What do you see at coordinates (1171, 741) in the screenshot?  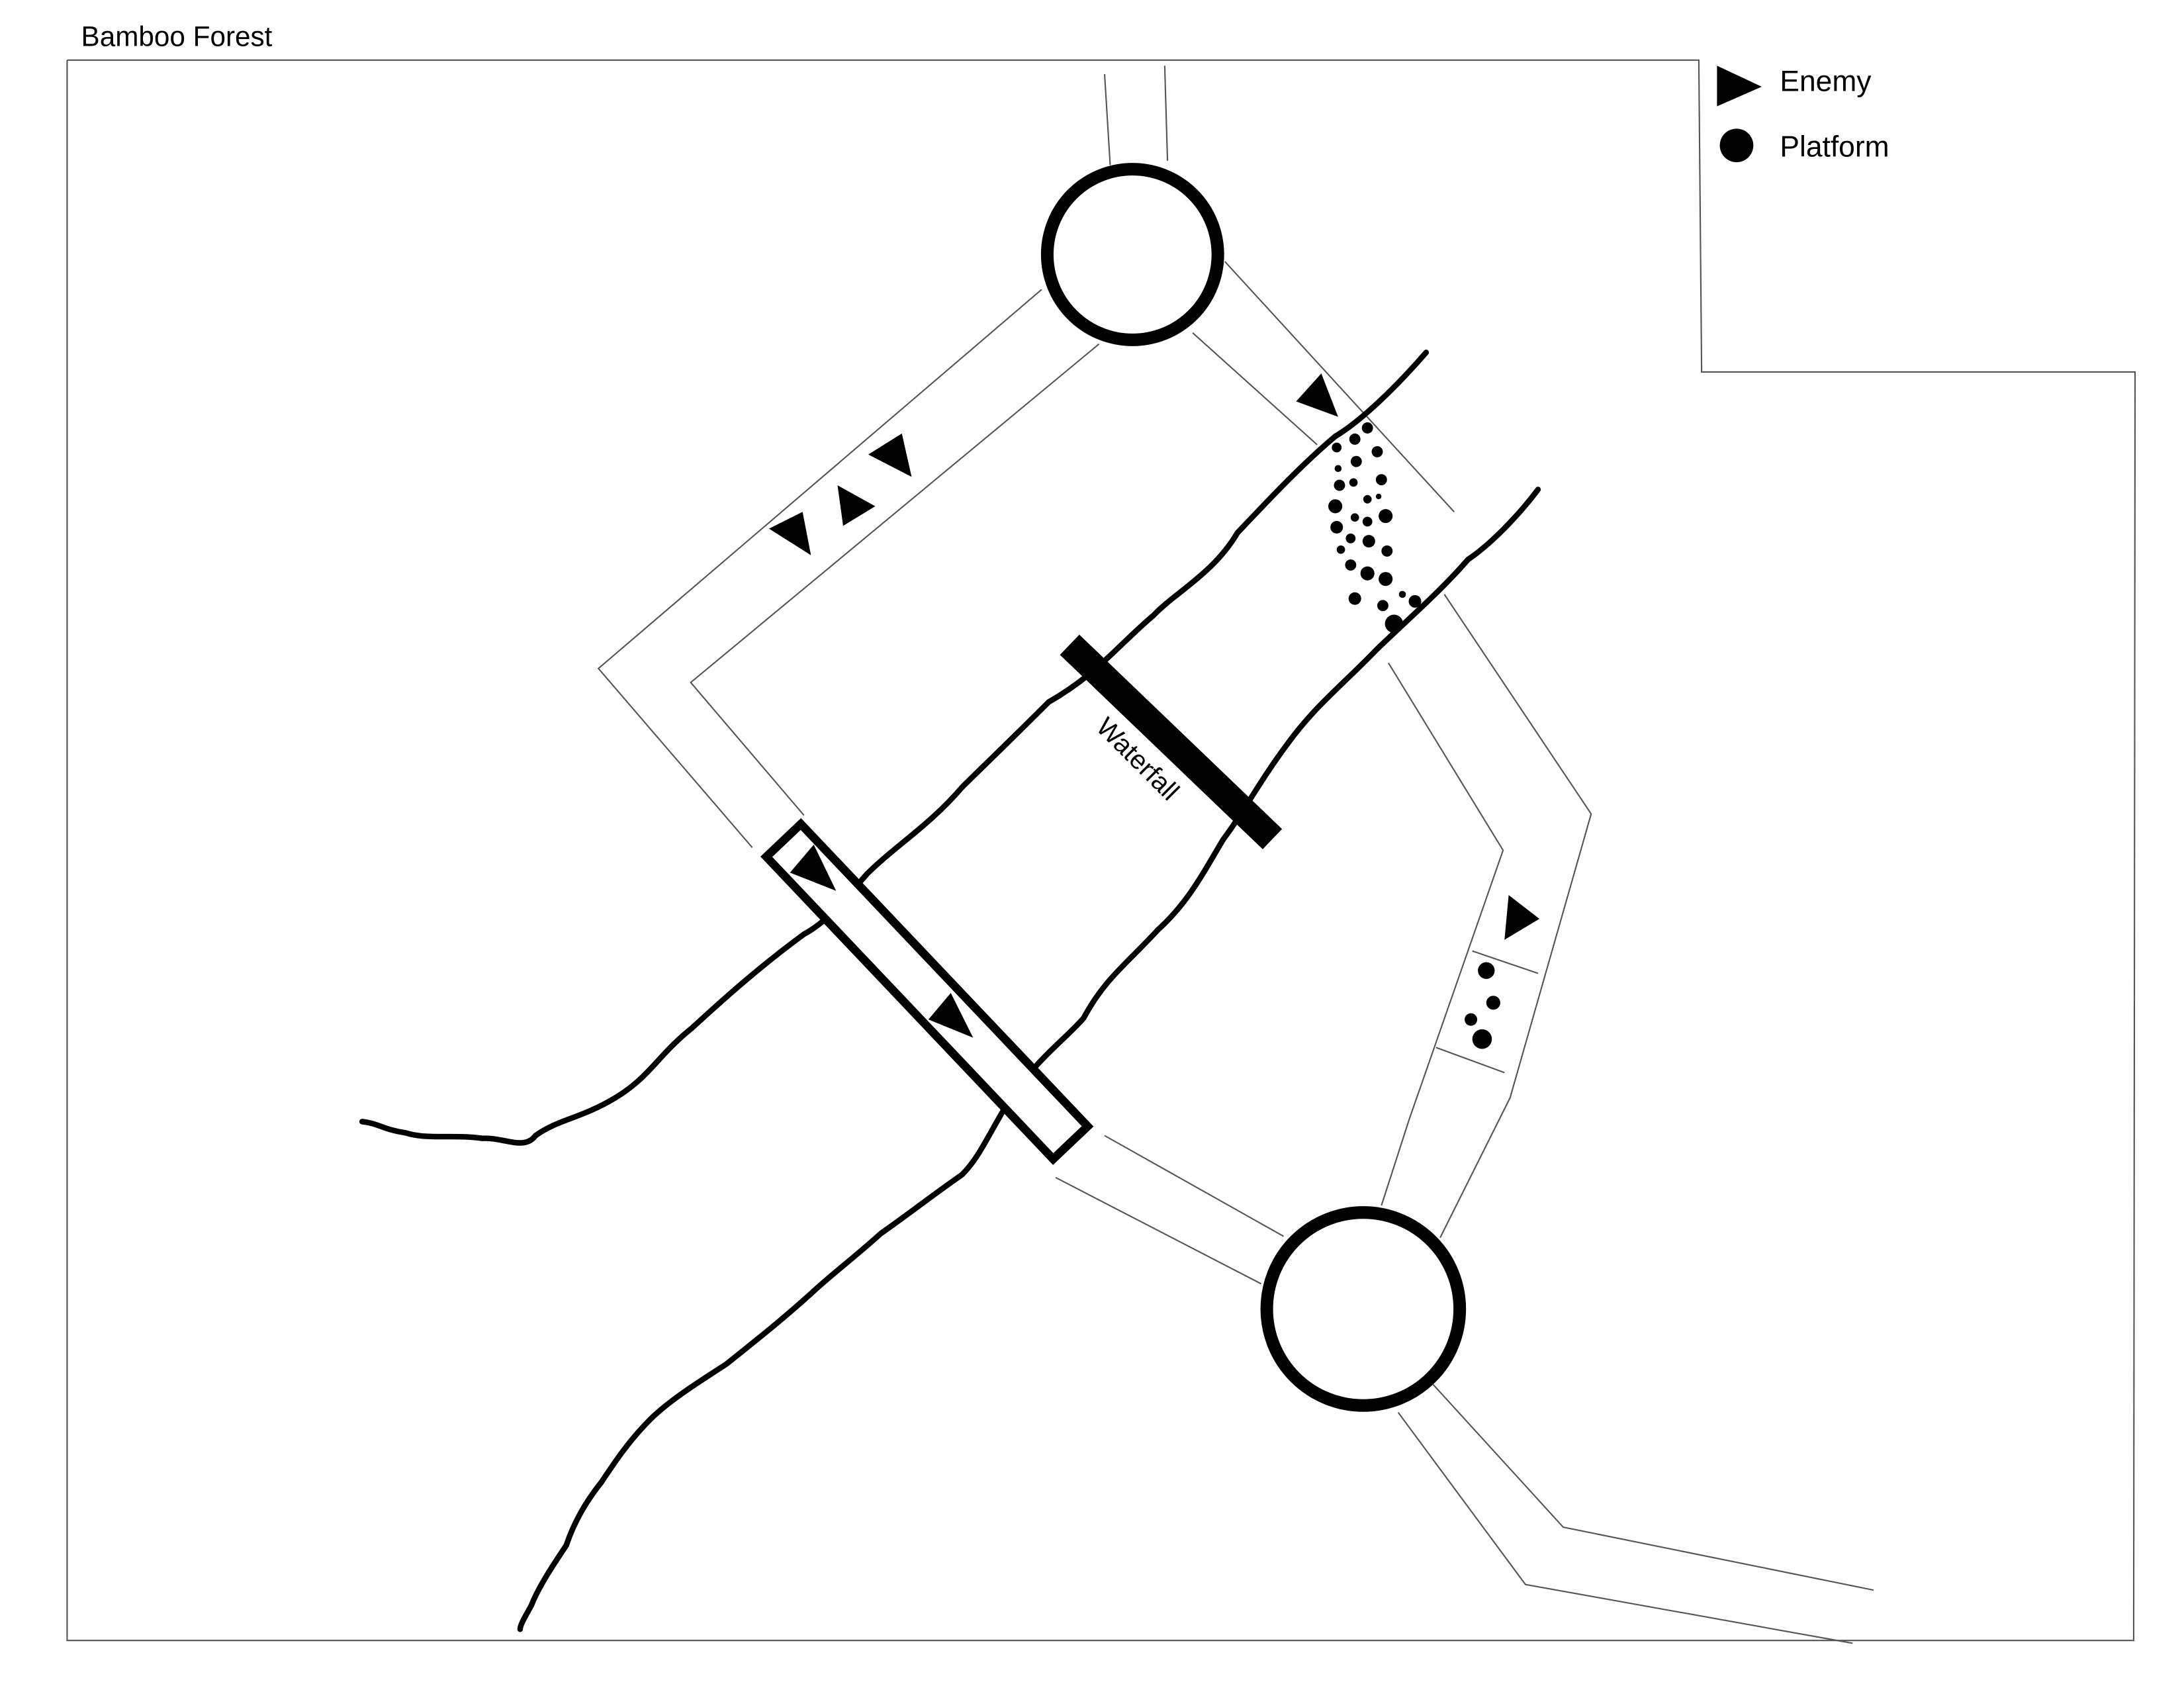 I see `waterfall` at bounding box center [1171, 741].